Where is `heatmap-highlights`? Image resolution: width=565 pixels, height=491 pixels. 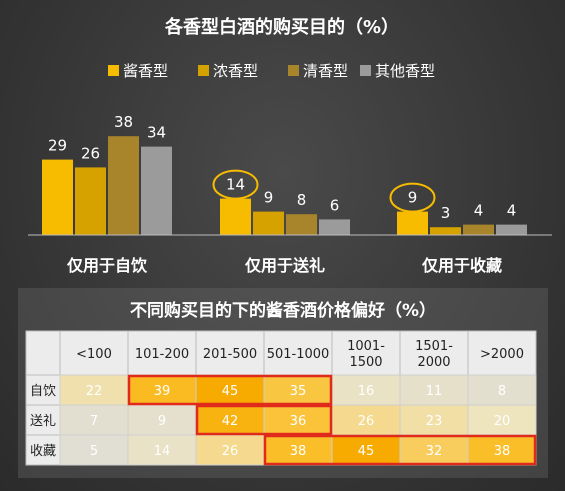 heatmap-highlights is located at coordinates (332, 420).